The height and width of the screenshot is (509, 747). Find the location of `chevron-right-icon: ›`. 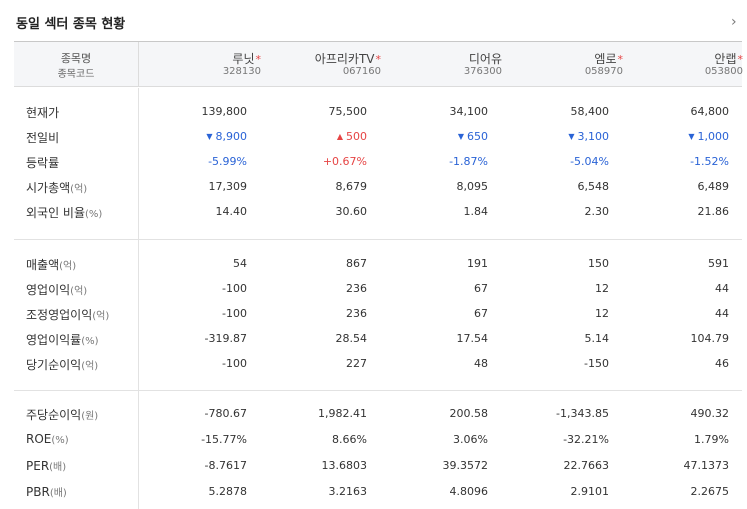

chevron-right-icon: › is located at coordinates (734, 22).